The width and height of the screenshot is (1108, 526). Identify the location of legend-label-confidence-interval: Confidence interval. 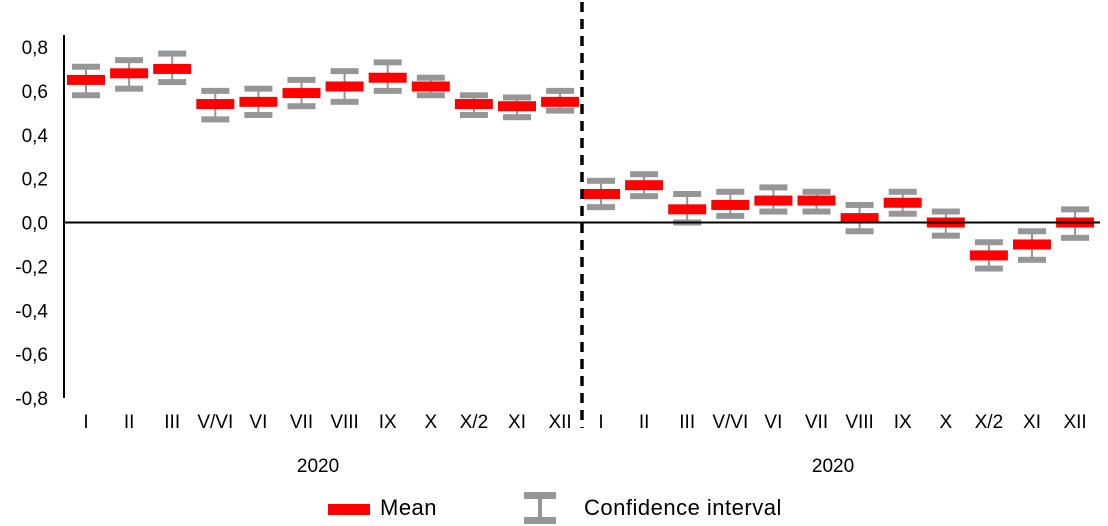
(683, 507).